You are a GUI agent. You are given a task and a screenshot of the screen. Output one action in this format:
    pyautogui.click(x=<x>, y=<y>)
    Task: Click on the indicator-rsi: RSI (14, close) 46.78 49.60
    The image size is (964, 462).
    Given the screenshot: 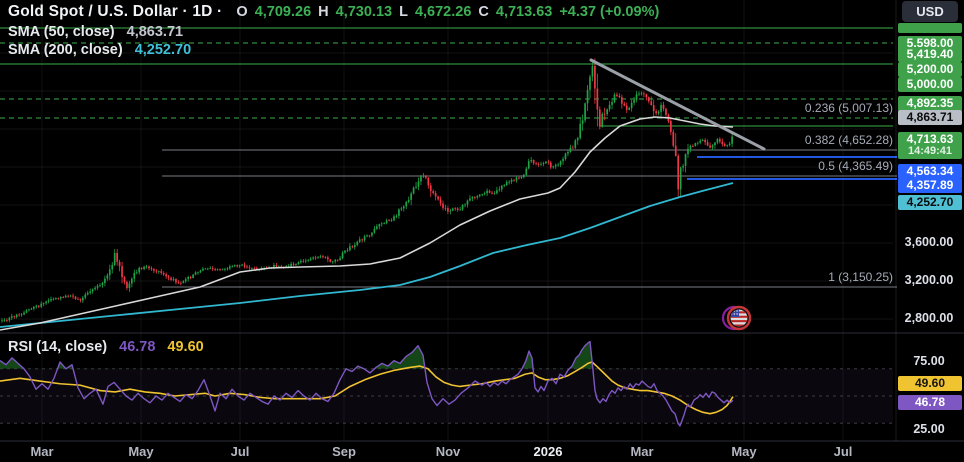 What is the action you would take?
    pyautogui.click(x=106, y=347)
    